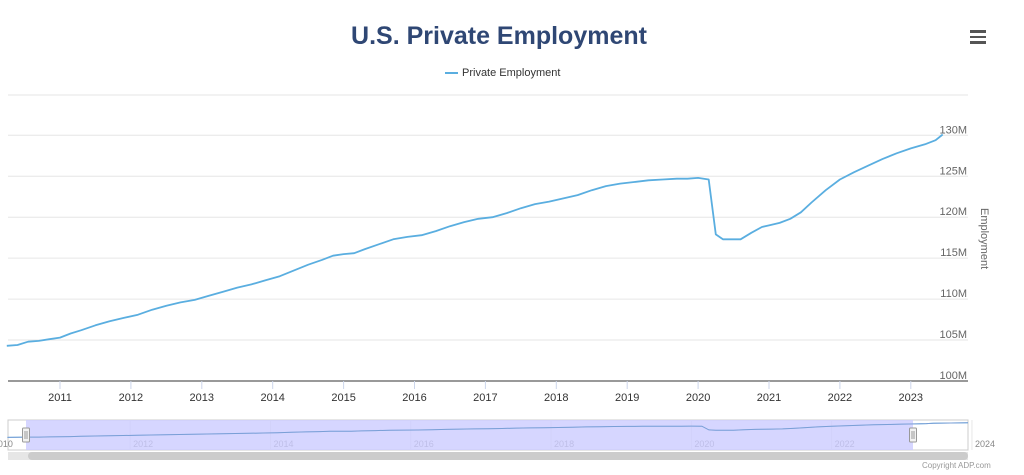 This screenshot has height=475, width=1024. Describe the element at coordinates (953, 376) in the screenshot. I see `y-tick-label: 100M` at that location.